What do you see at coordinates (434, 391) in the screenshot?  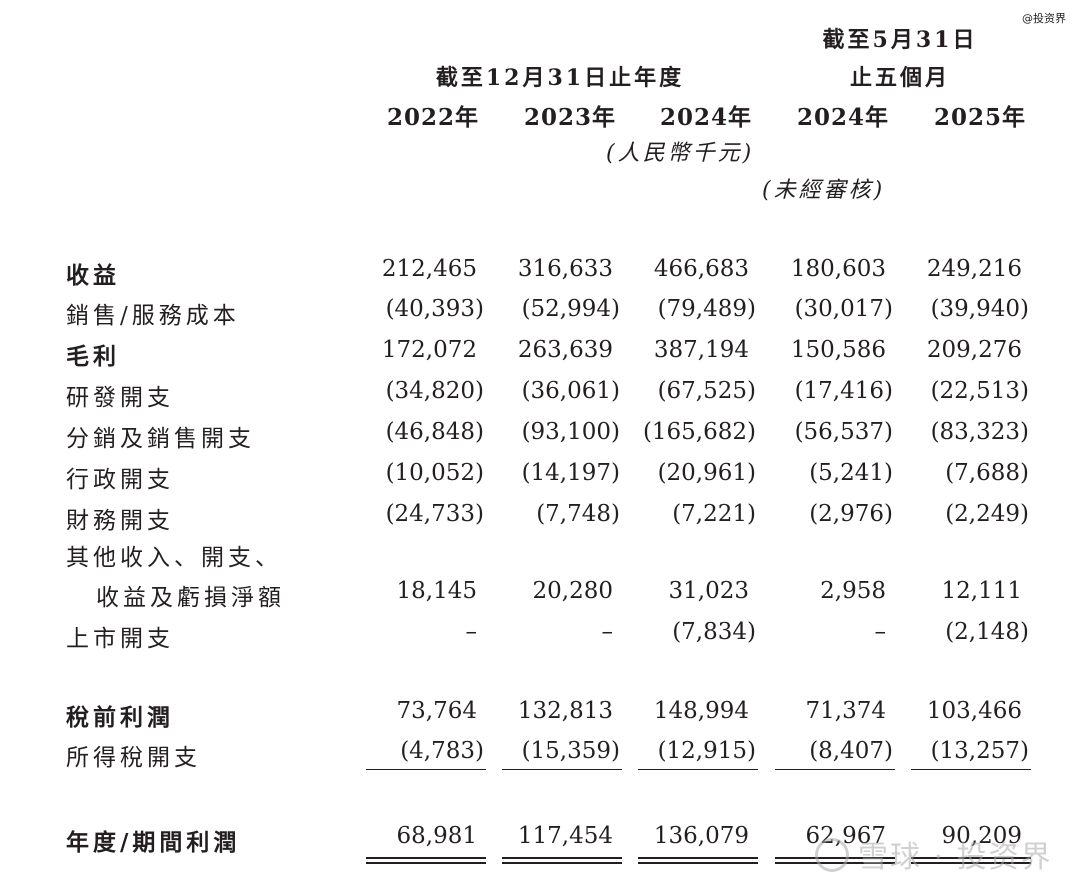 I see `cell-2022: (34,820)` at bounding box center [434, 391].